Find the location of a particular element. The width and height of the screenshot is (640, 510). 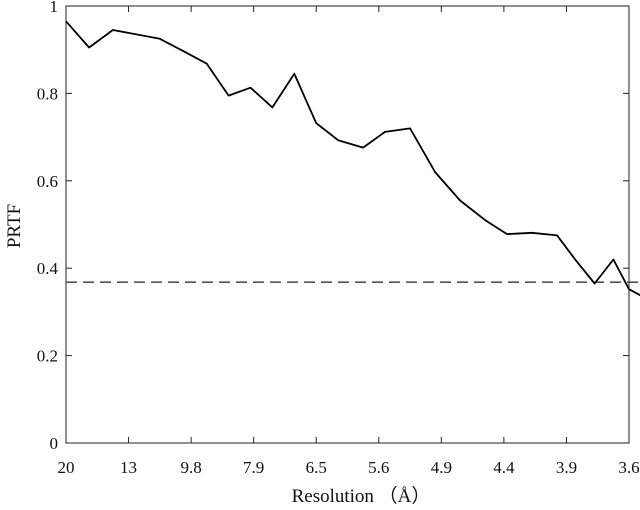

y-tick-label: 0.2 is located at coordinates (47, 356).